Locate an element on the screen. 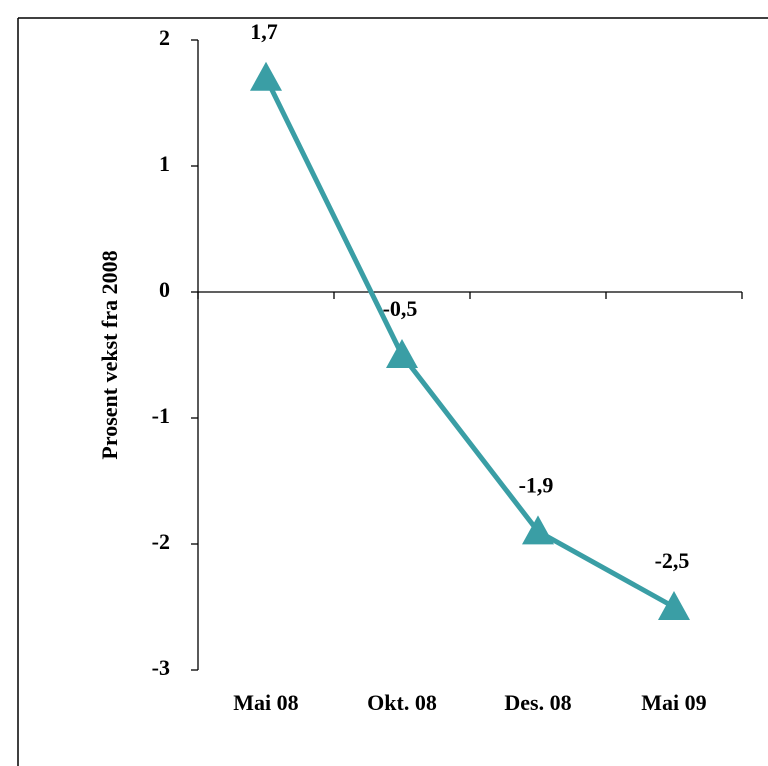 The width and height of the screenshot is (768, 766). data-label: 1,7 is located at coordinates (264, 31).